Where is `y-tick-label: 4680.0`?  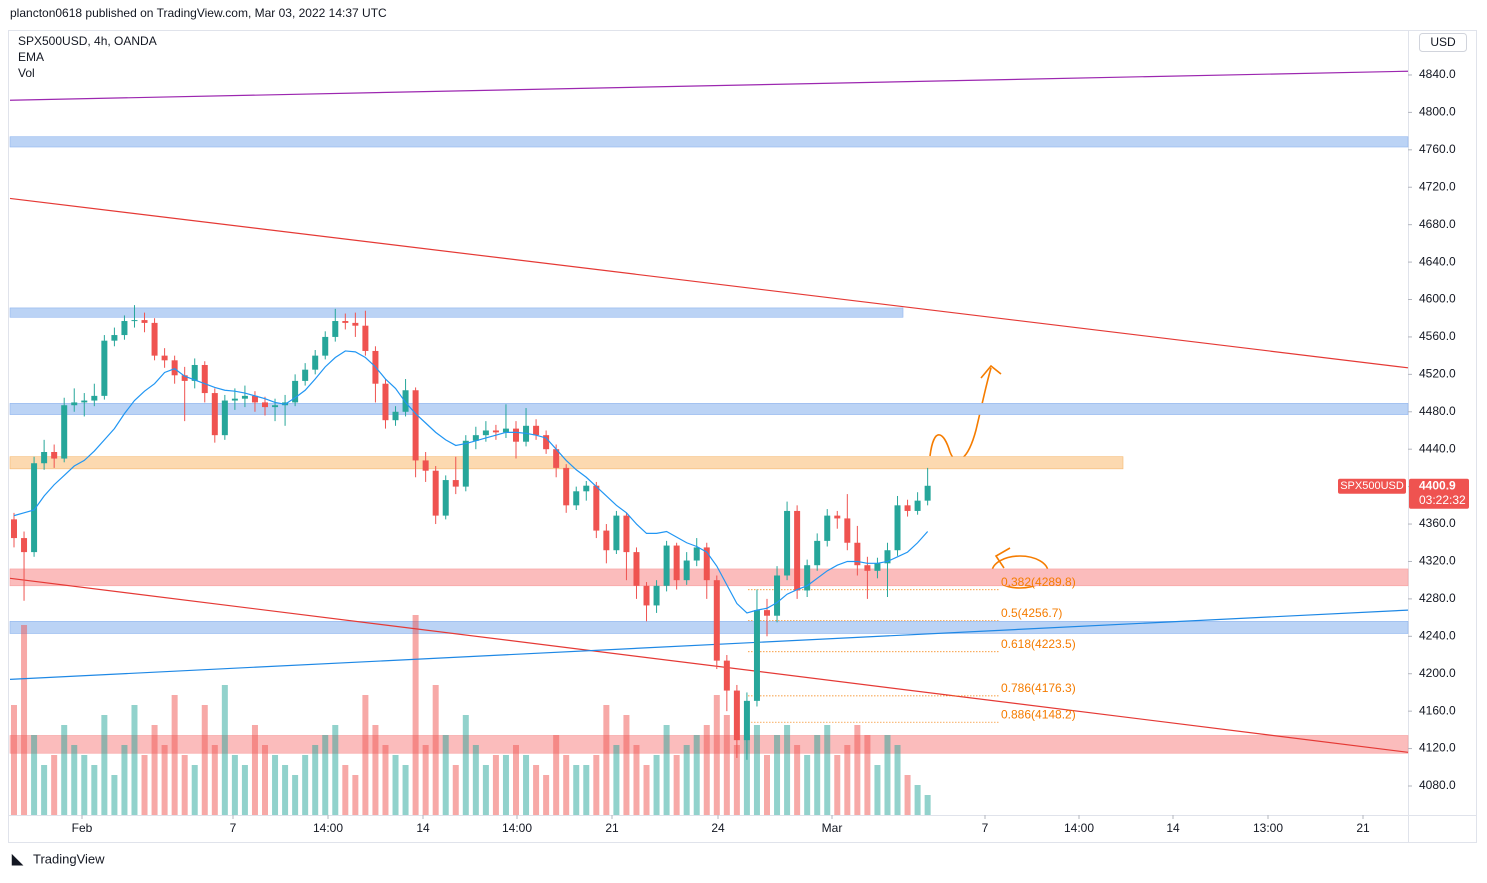
y-tick-label: 4680.0 is located at coordinates (1437, 224).